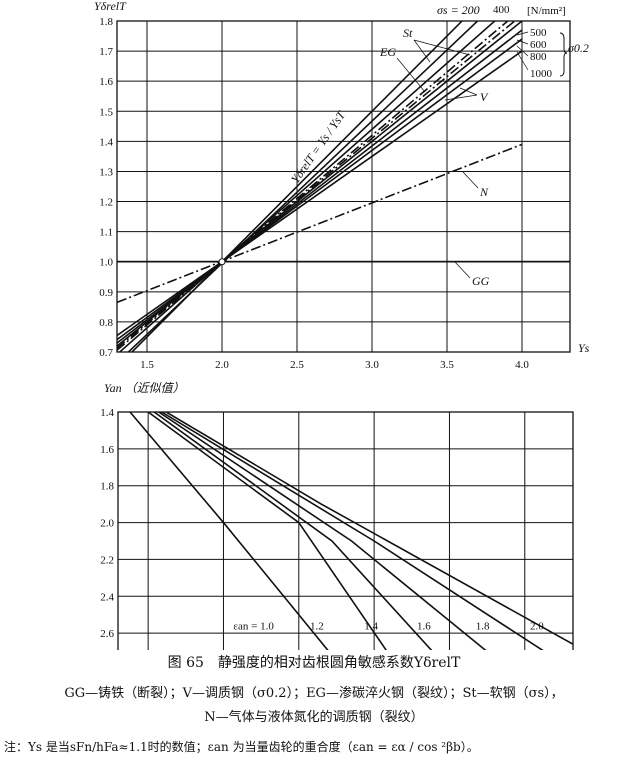 The image size is (628, 763). Describe the element at coordinates (458, 10) in the screenshot. I see `sigma-s-label: σs = 200` at that location.